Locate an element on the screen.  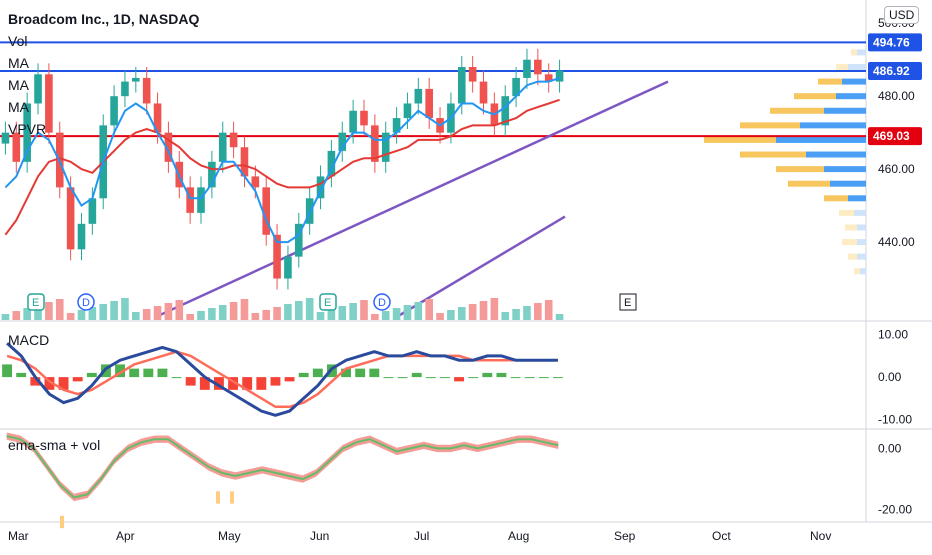
currency-button: USD is located at coordinates (902, 15).